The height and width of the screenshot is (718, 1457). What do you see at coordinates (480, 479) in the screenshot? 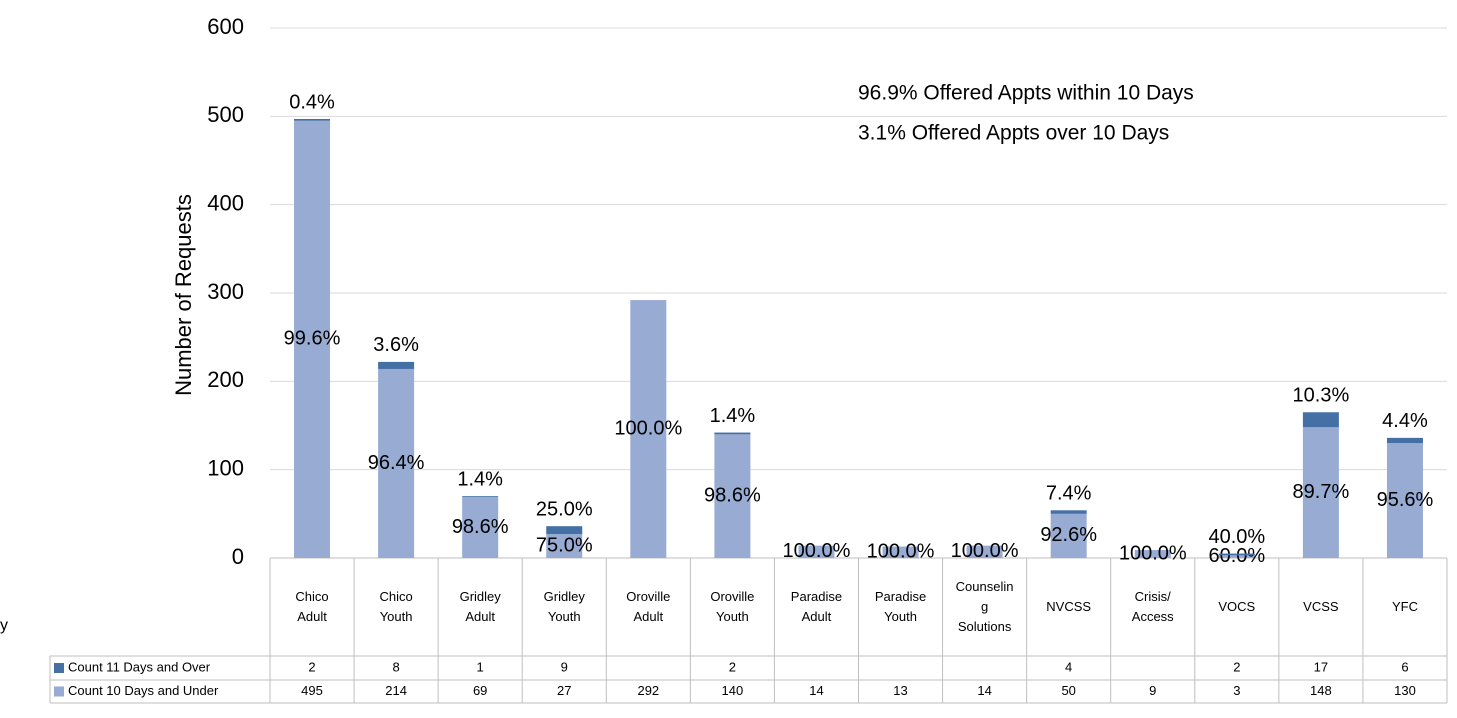
I see `data-label: 1.4%` at bounding box center [480, 479].